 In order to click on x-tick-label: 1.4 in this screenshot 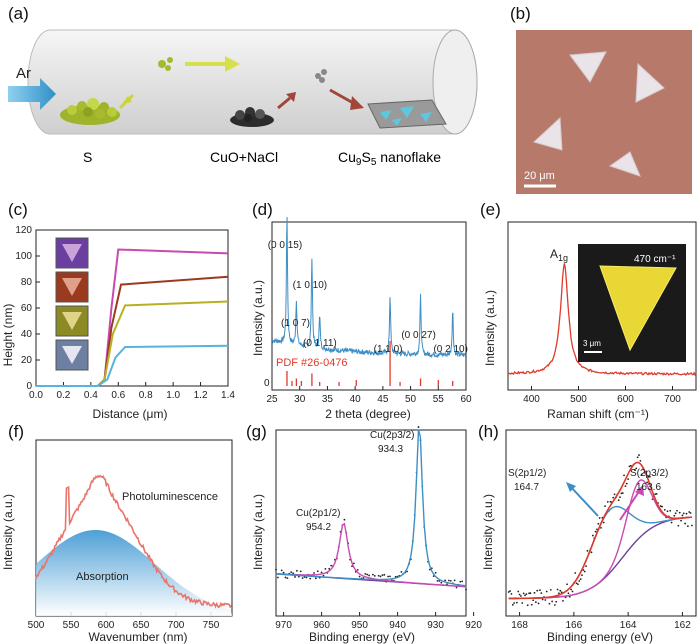, I will do `click(228, 395)`.